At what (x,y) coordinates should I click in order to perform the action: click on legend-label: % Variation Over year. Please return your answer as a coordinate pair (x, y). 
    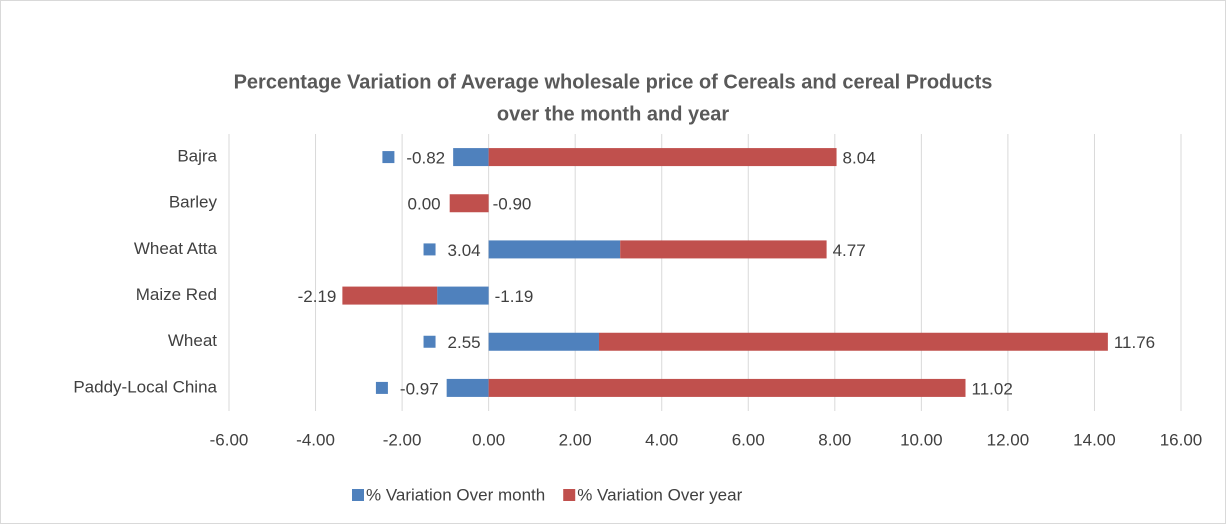
    Looking at the image, I should click on (659, 494).